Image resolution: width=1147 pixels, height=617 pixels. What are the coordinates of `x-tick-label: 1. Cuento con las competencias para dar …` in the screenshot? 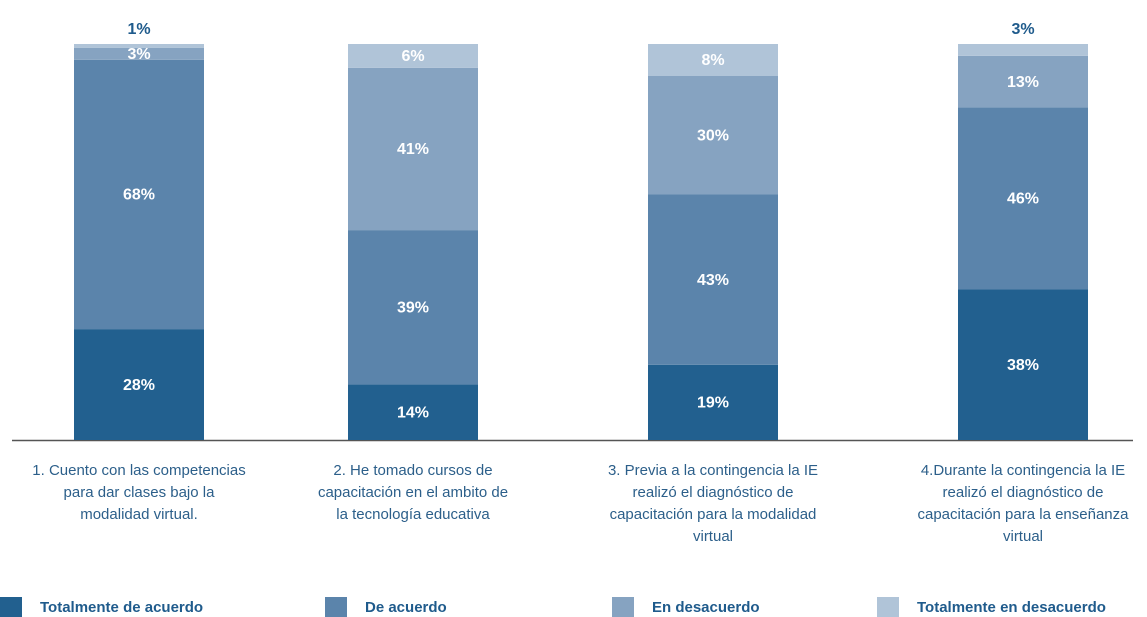 It's located at (139, 492).